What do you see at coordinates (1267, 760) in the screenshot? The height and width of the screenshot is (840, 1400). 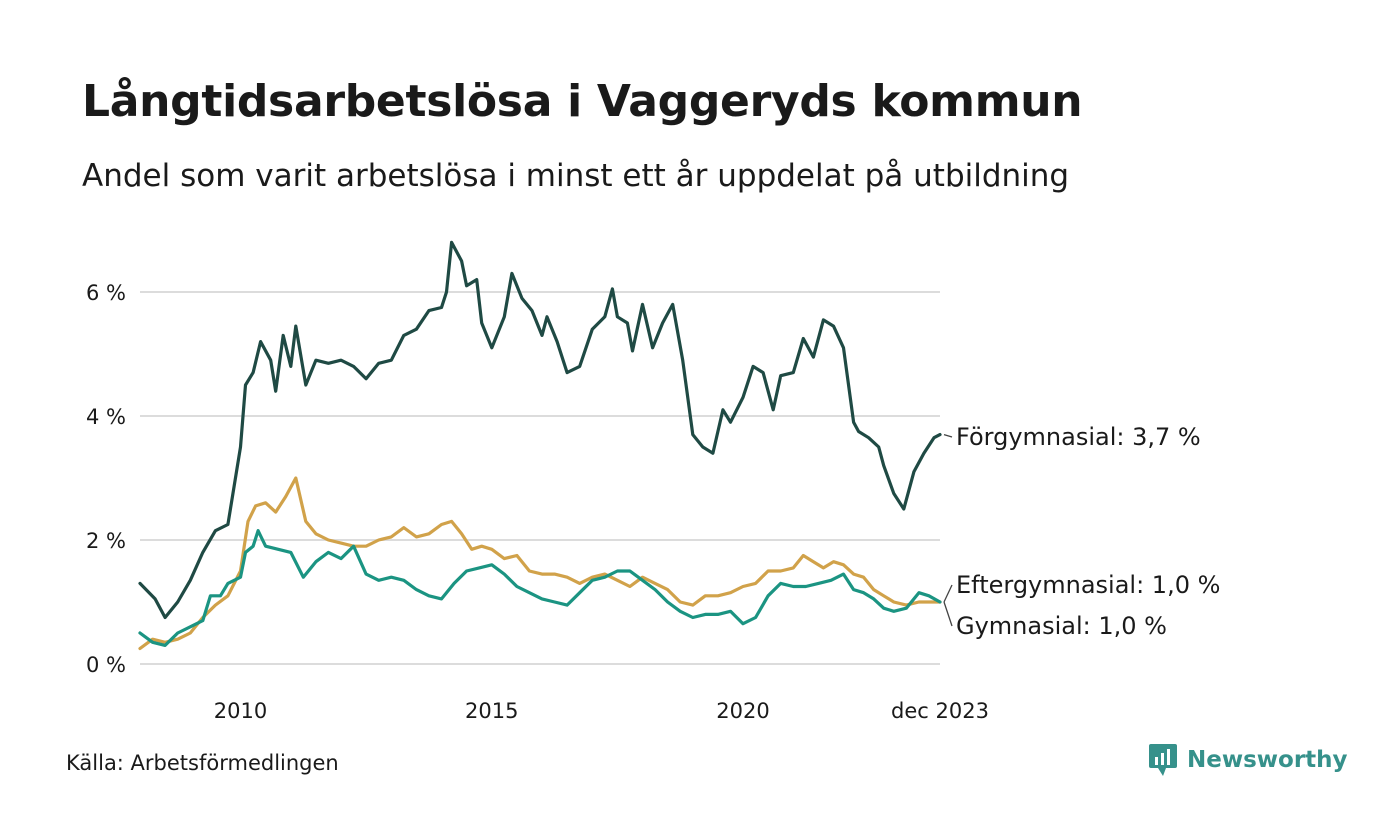 I see `brand-name: Newsworthy` at bounding box center [1267, 760].